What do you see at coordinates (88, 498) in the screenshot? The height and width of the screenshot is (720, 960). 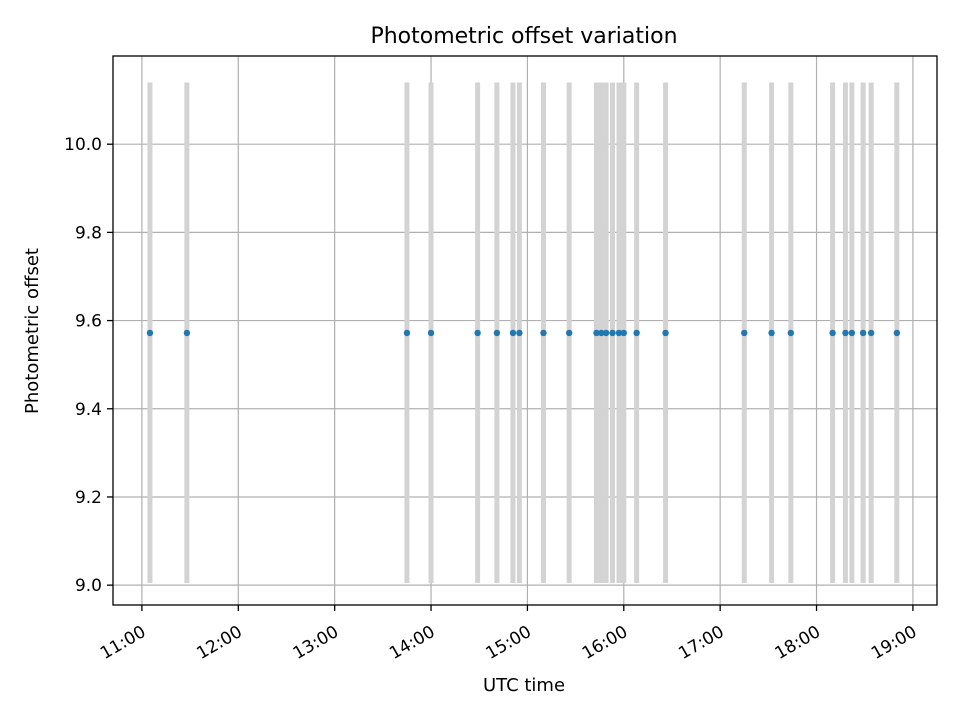 I see `y-tick-label: 9.2` at bounding box center [88, 498].